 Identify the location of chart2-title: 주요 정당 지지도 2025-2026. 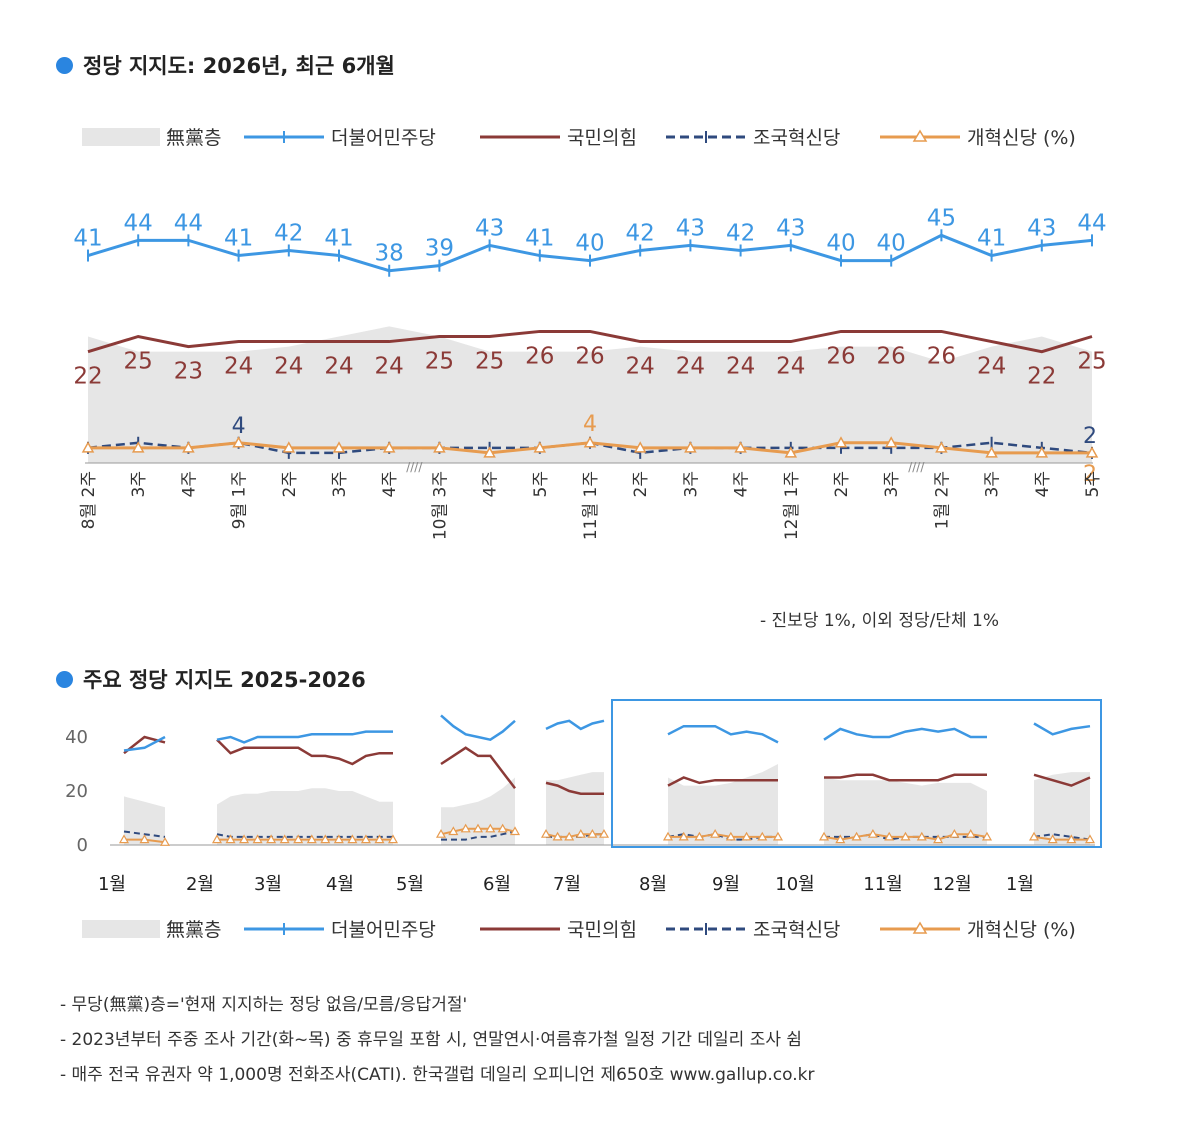
(211, 679).